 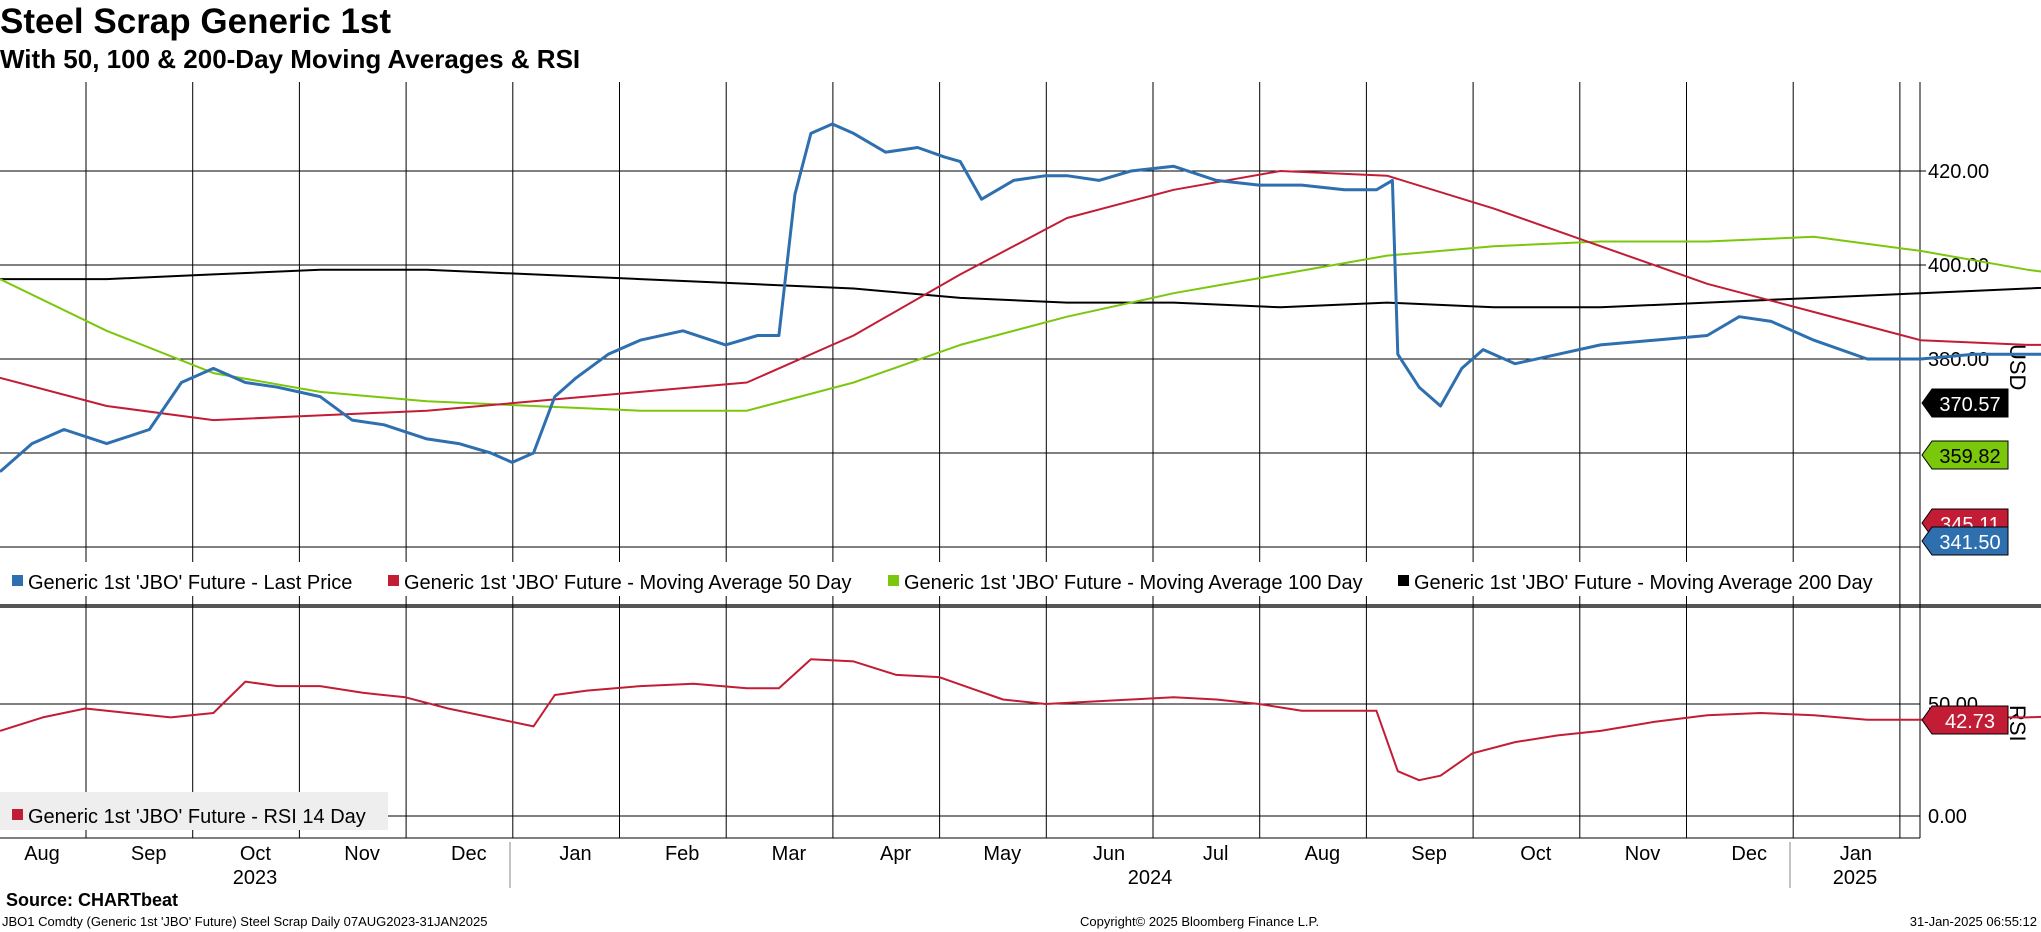 What do you see at coordinates (1200, 921) in the screenshot?
I see `footer-copyright: Copyright© 2025 Bloomberg Finance L.P.` at bounding box center [1200, 921].